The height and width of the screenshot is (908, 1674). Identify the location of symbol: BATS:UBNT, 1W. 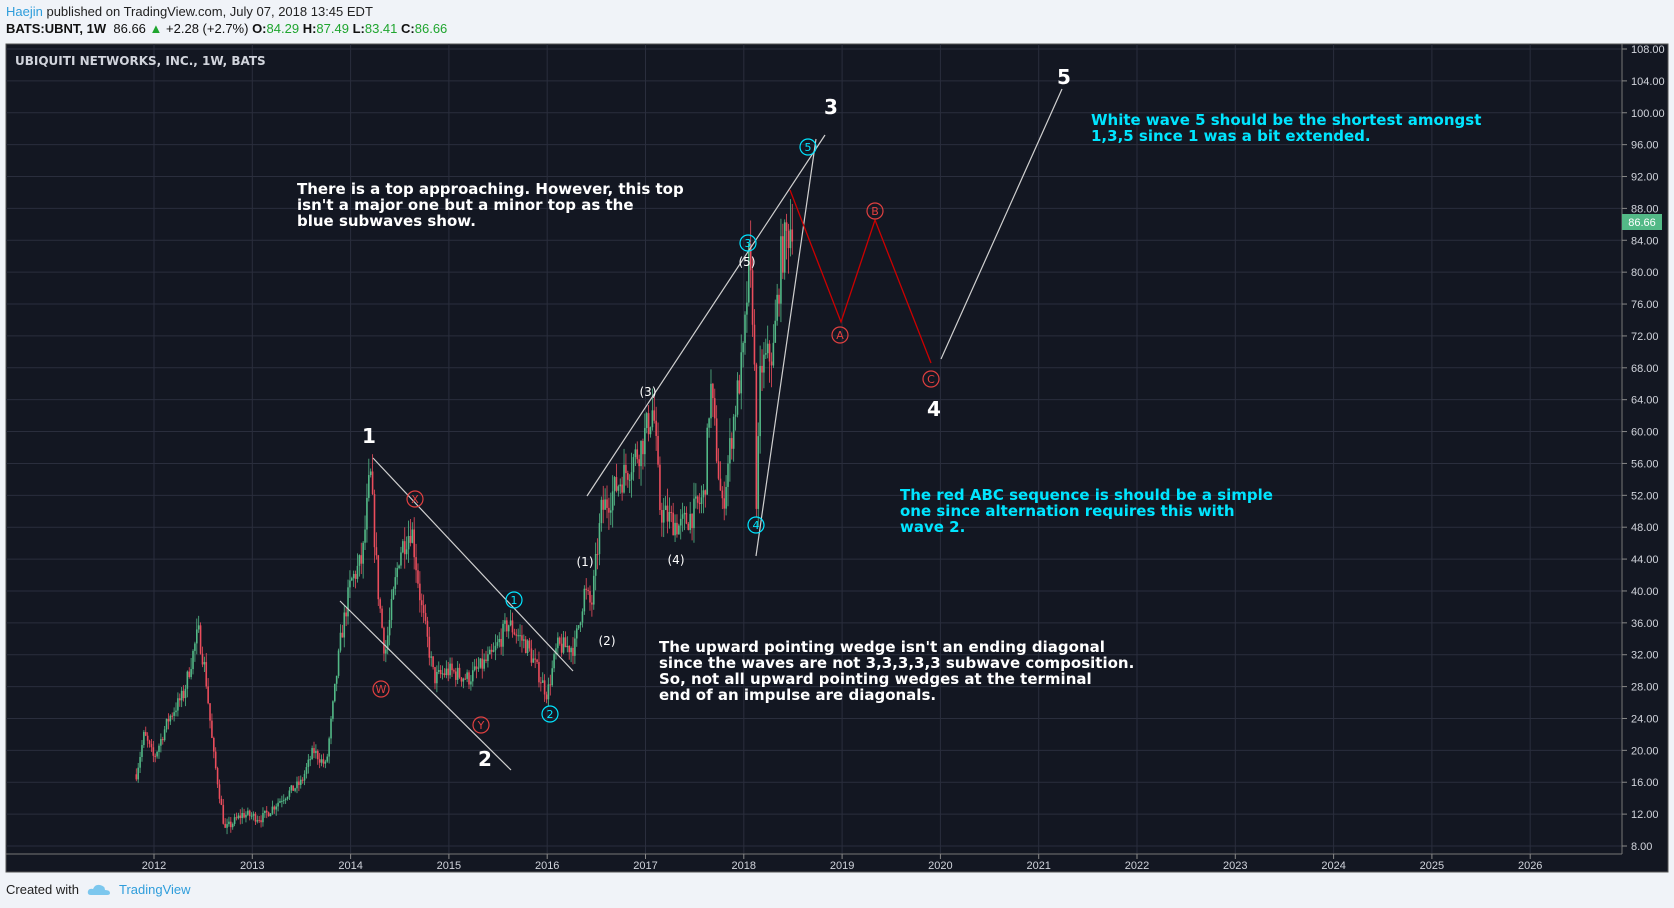
(56, 28).